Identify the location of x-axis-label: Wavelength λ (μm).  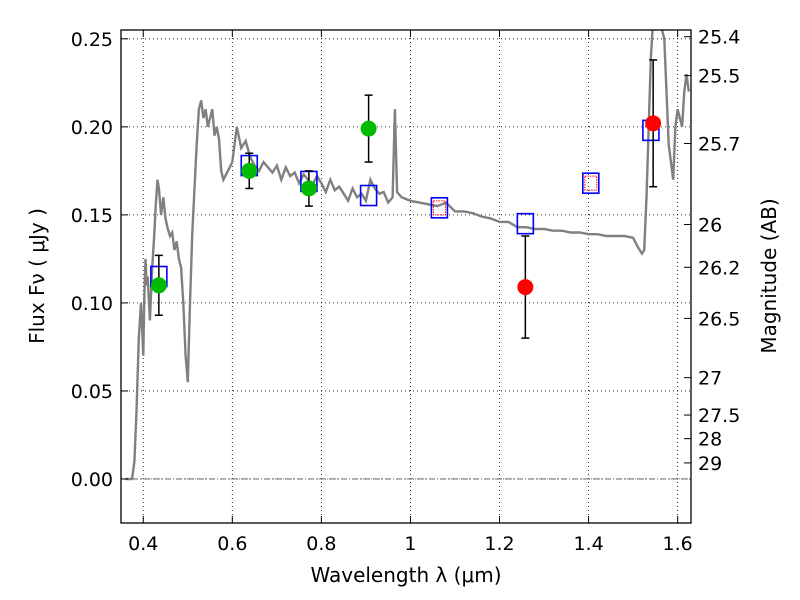
(405, 575).